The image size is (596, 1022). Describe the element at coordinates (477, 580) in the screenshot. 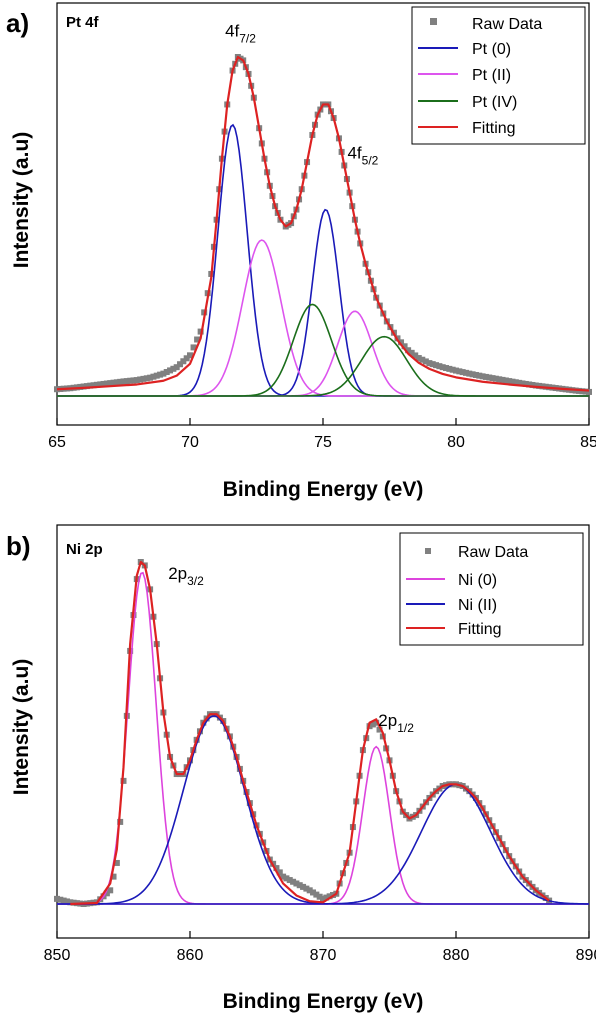

I see `legend-label-ni0: Ni (0)` at that location.